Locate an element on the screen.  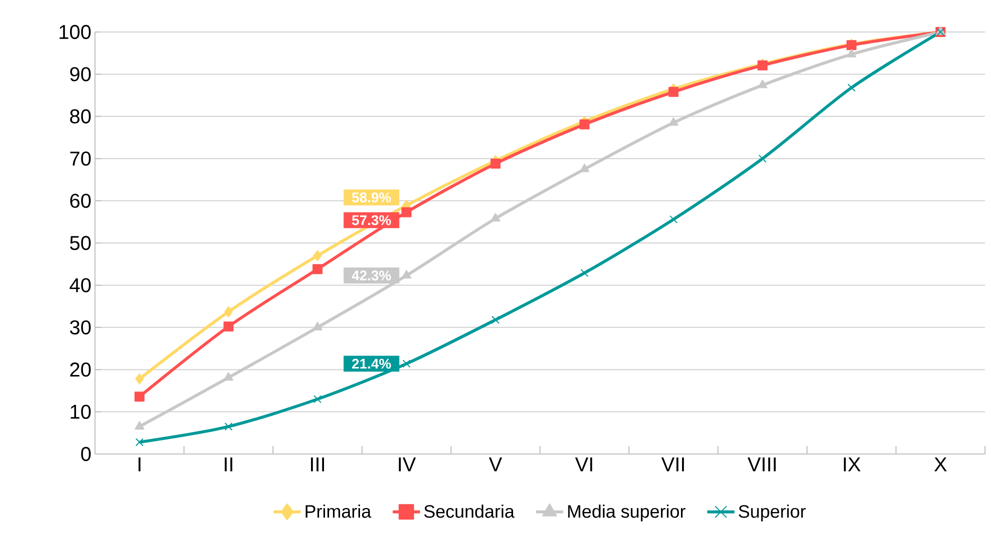
x-tick-label: VII is located at coordinates (672, 465).